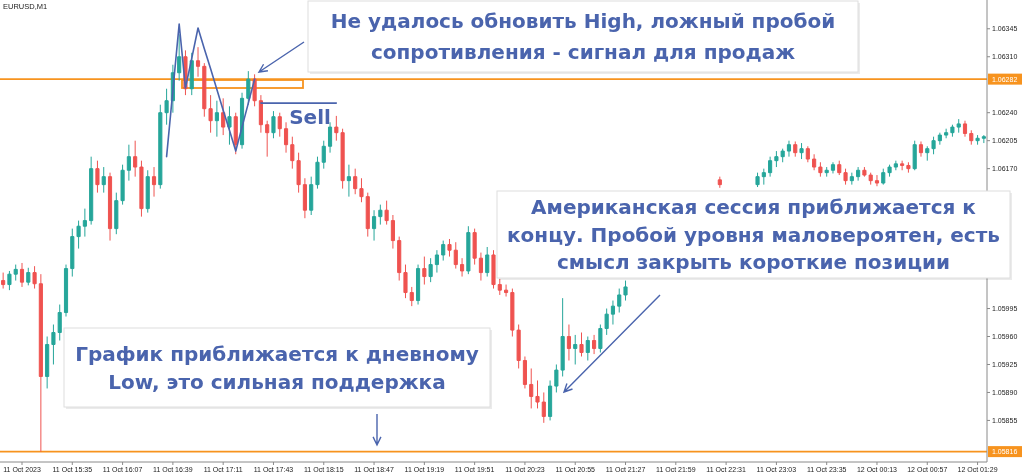 The width and height of the screenshot is (1024, 473). What do you see at coordinates (277, 367) in the screenshot?
I see `annotation: График приближается к дневному Low, это сильная поддержка` at bounding box center [277, 367].